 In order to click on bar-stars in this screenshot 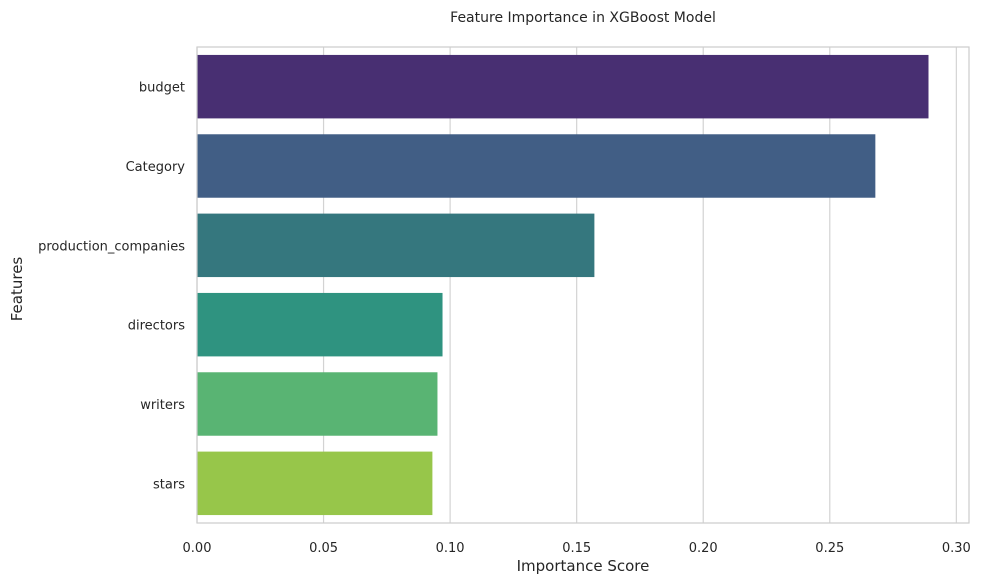, I will do `click(315, 483)`.